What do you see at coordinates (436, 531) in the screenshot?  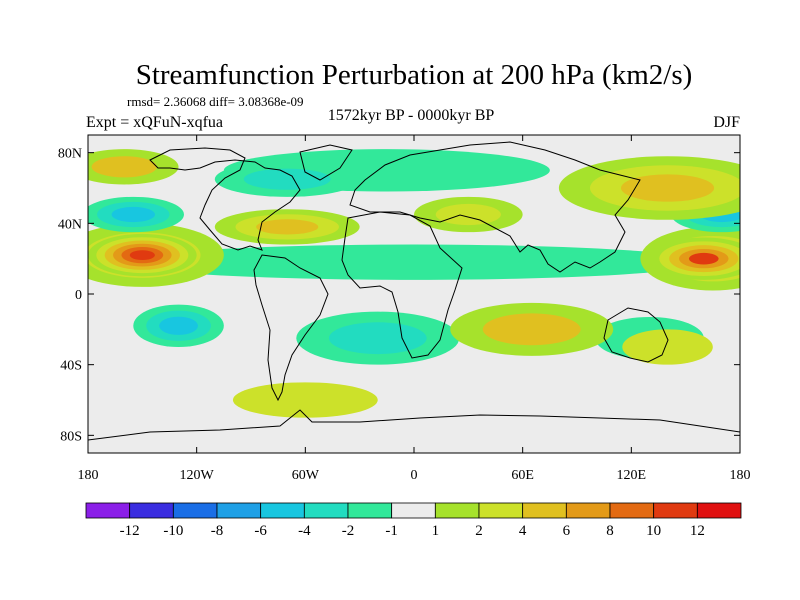 I see `colorbar-label-7: 1` at bounding box center [436, 531].